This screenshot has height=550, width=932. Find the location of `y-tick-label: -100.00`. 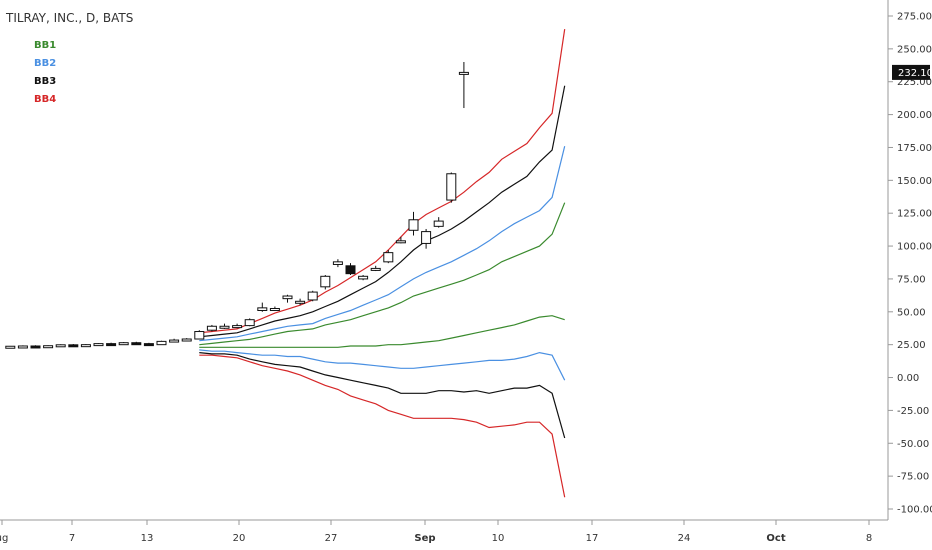

y-tick-label: -100.00 is located at coordinates (914, 510).